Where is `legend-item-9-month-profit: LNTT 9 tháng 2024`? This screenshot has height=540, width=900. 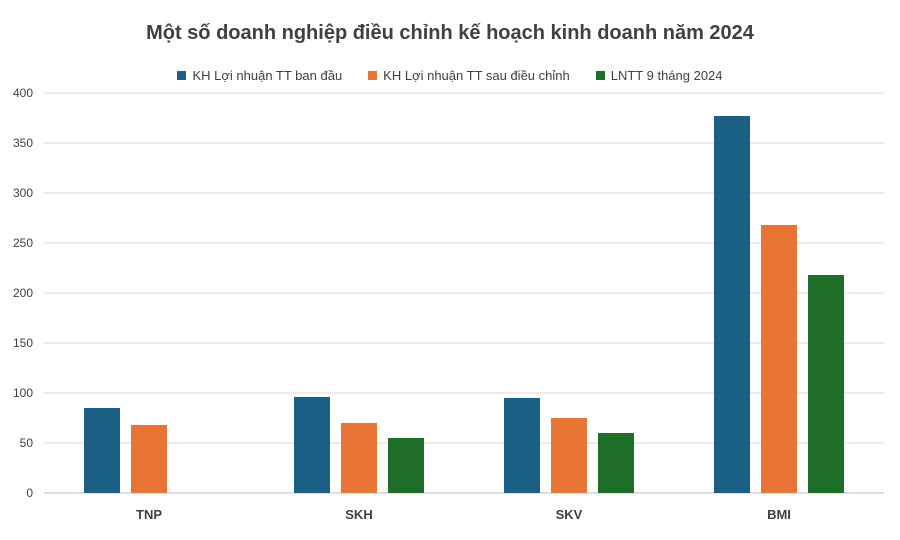
legend-item-9-month-profit: LNTT 9 tháng 2024 is located at coordinates (659, 75).